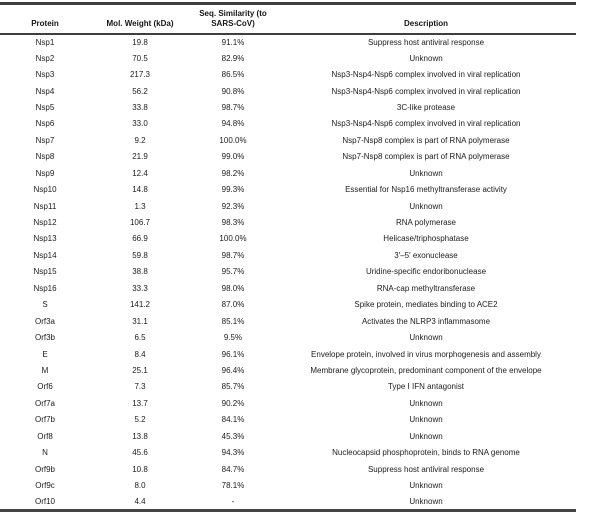 This screenshot has height=520, width=600. Describe the element at coordinates (288, 338) in the screenshot. I see `table-row: Orf3b 6.5 9.5% Unknown` at that location.